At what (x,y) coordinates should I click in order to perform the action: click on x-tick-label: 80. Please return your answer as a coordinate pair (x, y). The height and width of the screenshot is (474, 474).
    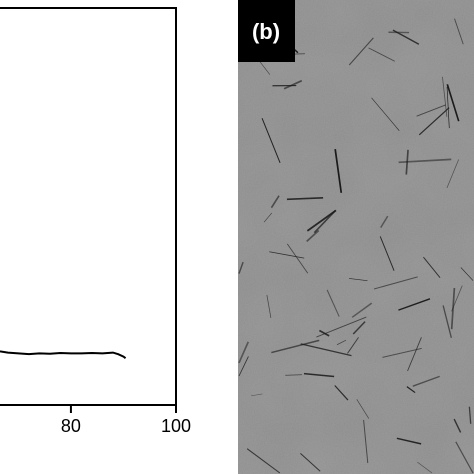
    Looking at the image, I should click on (71, 426).